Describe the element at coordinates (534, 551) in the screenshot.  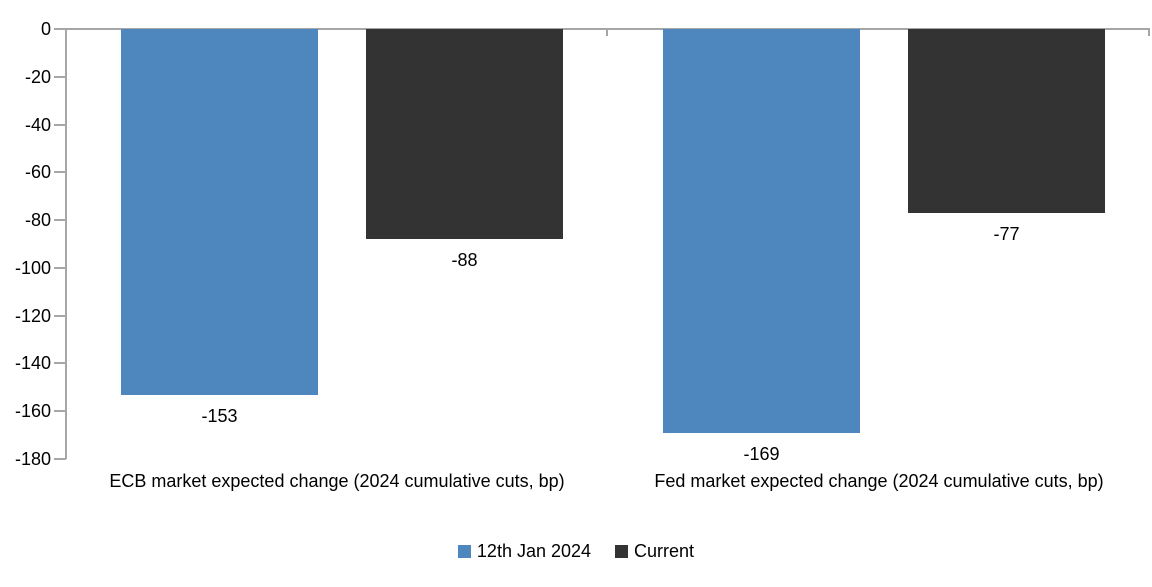
I see `legend-label: 12th Jan 2024` at that location.